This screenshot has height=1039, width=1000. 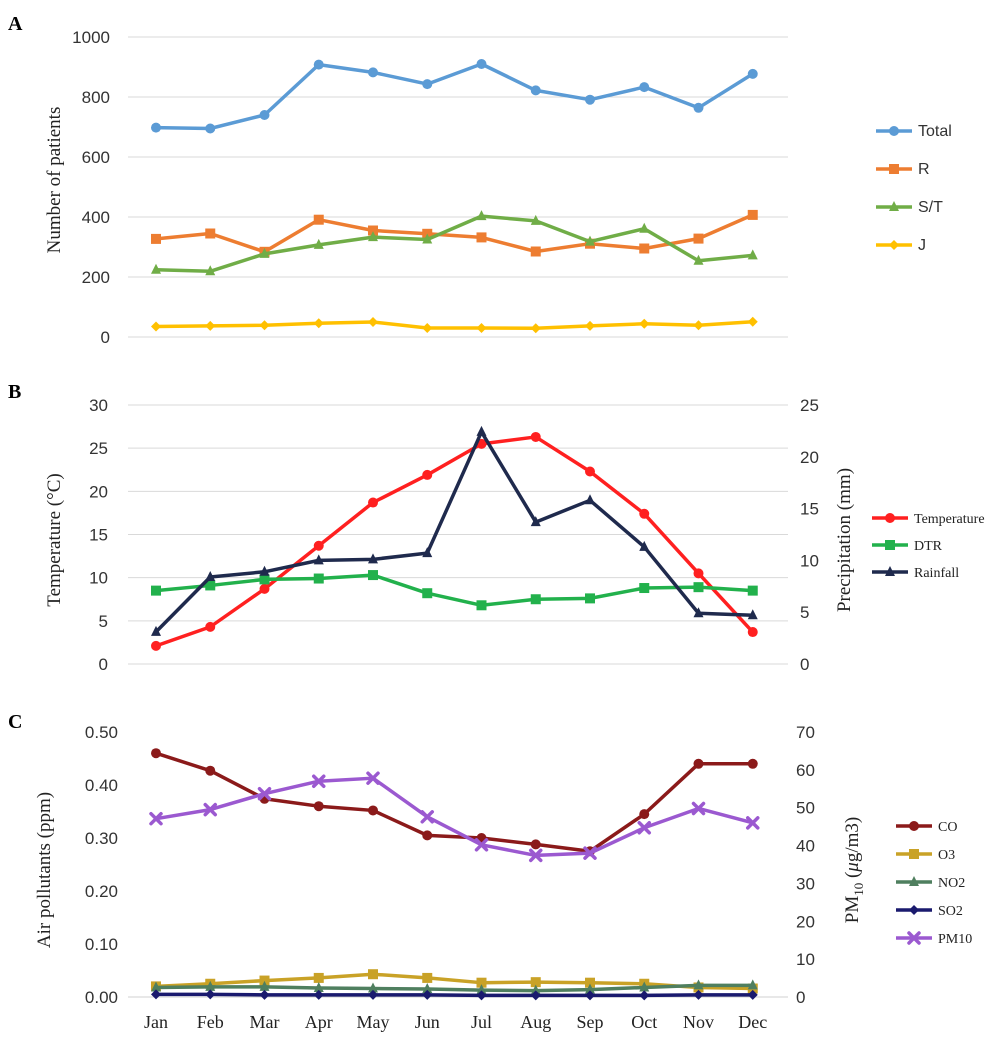 I want to click on panel-c-series, so click(x=454, y=874).